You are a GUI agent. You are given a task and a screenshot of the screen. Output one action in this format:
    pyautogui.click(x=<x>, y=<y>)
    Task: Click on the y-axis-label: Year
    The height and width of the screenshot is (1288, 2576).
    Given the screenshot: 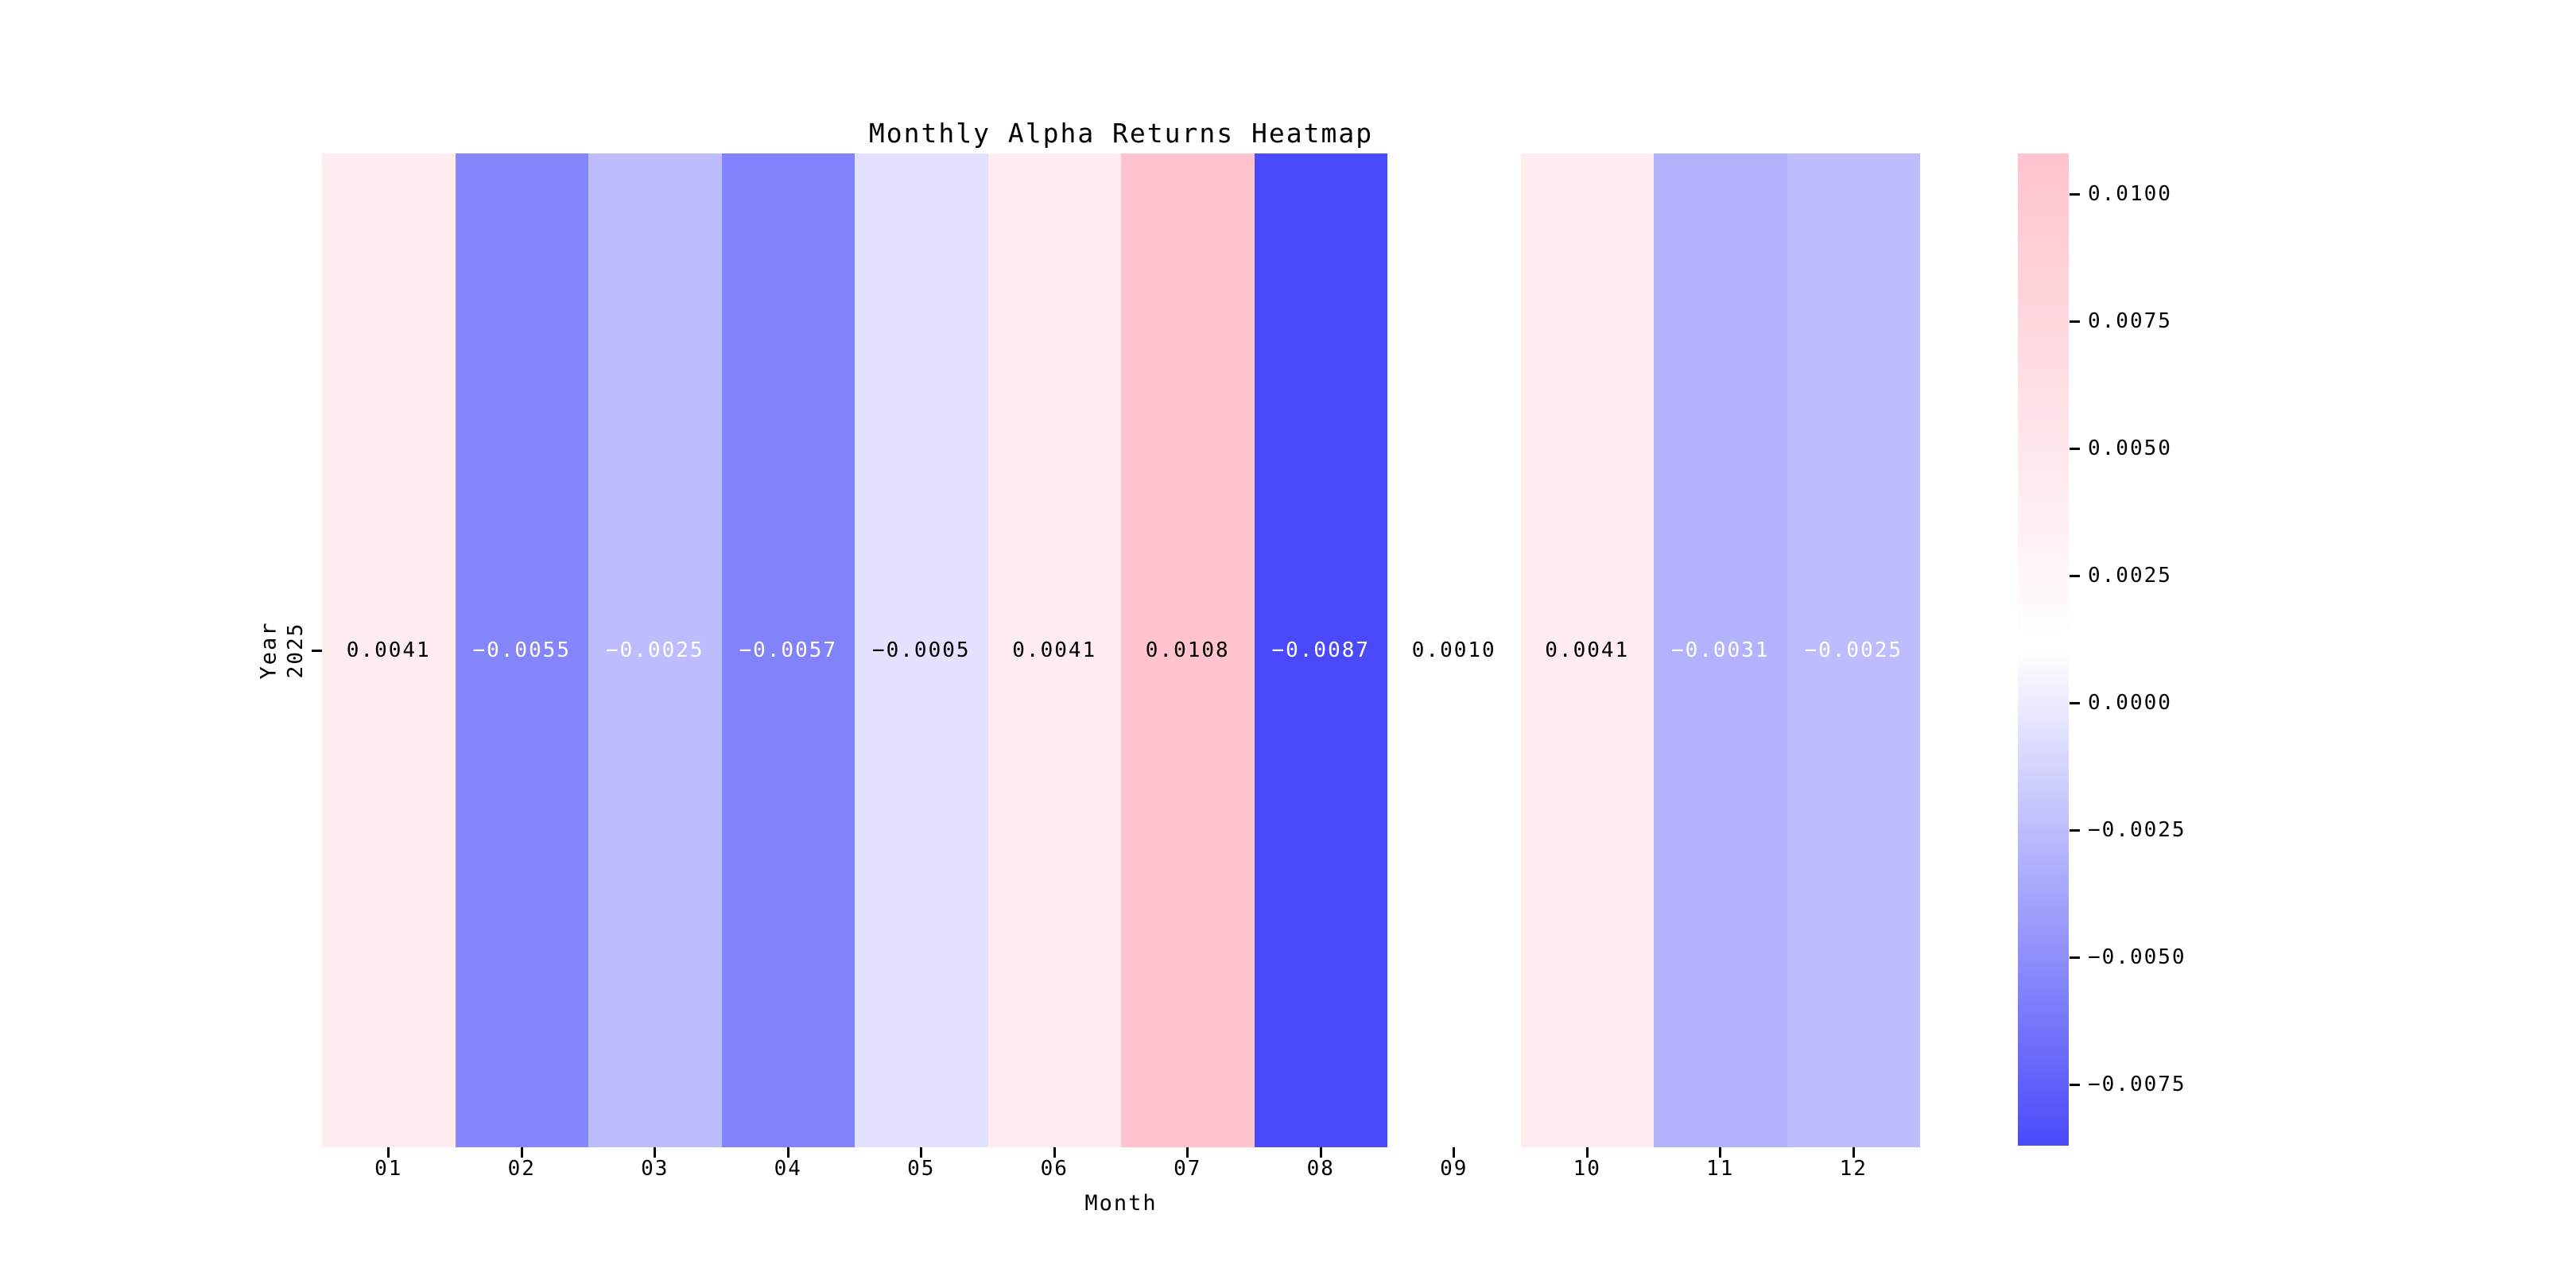 What is the action you would take?
    pyautogui.click(x=269, y=650)
    